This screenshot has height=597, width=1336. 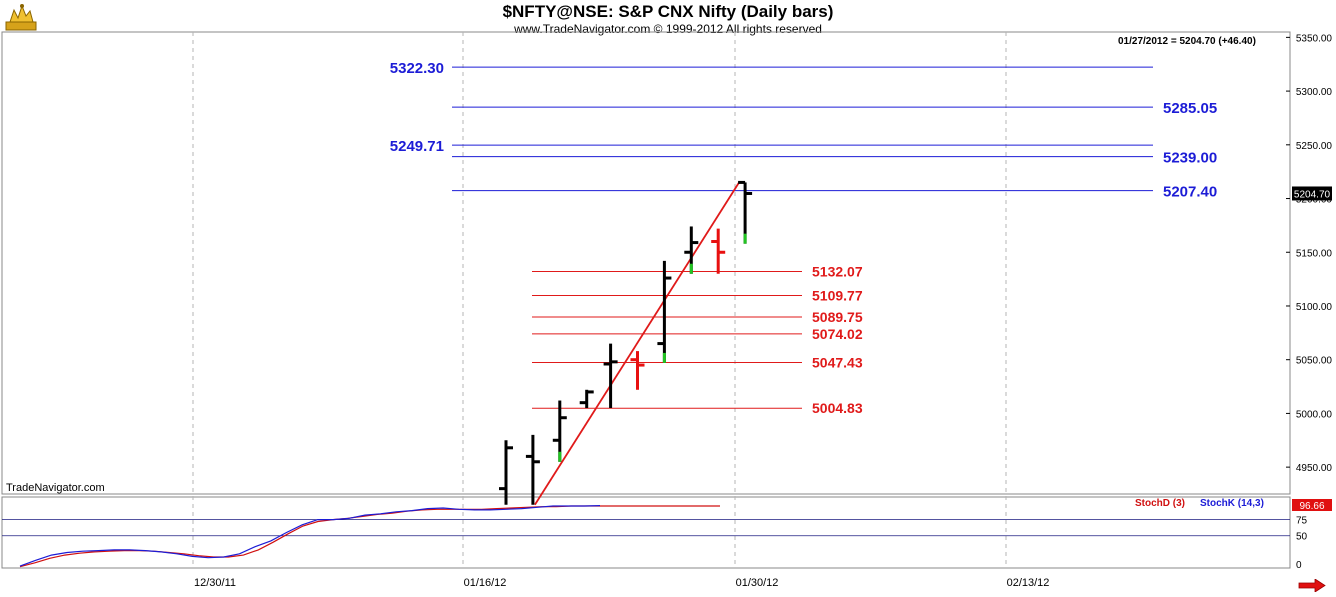 What do you see at coordinates (1314, 468) in the screenshot?
I see `price-tick-label: 4950.00` at bounding box center [1314, 468].